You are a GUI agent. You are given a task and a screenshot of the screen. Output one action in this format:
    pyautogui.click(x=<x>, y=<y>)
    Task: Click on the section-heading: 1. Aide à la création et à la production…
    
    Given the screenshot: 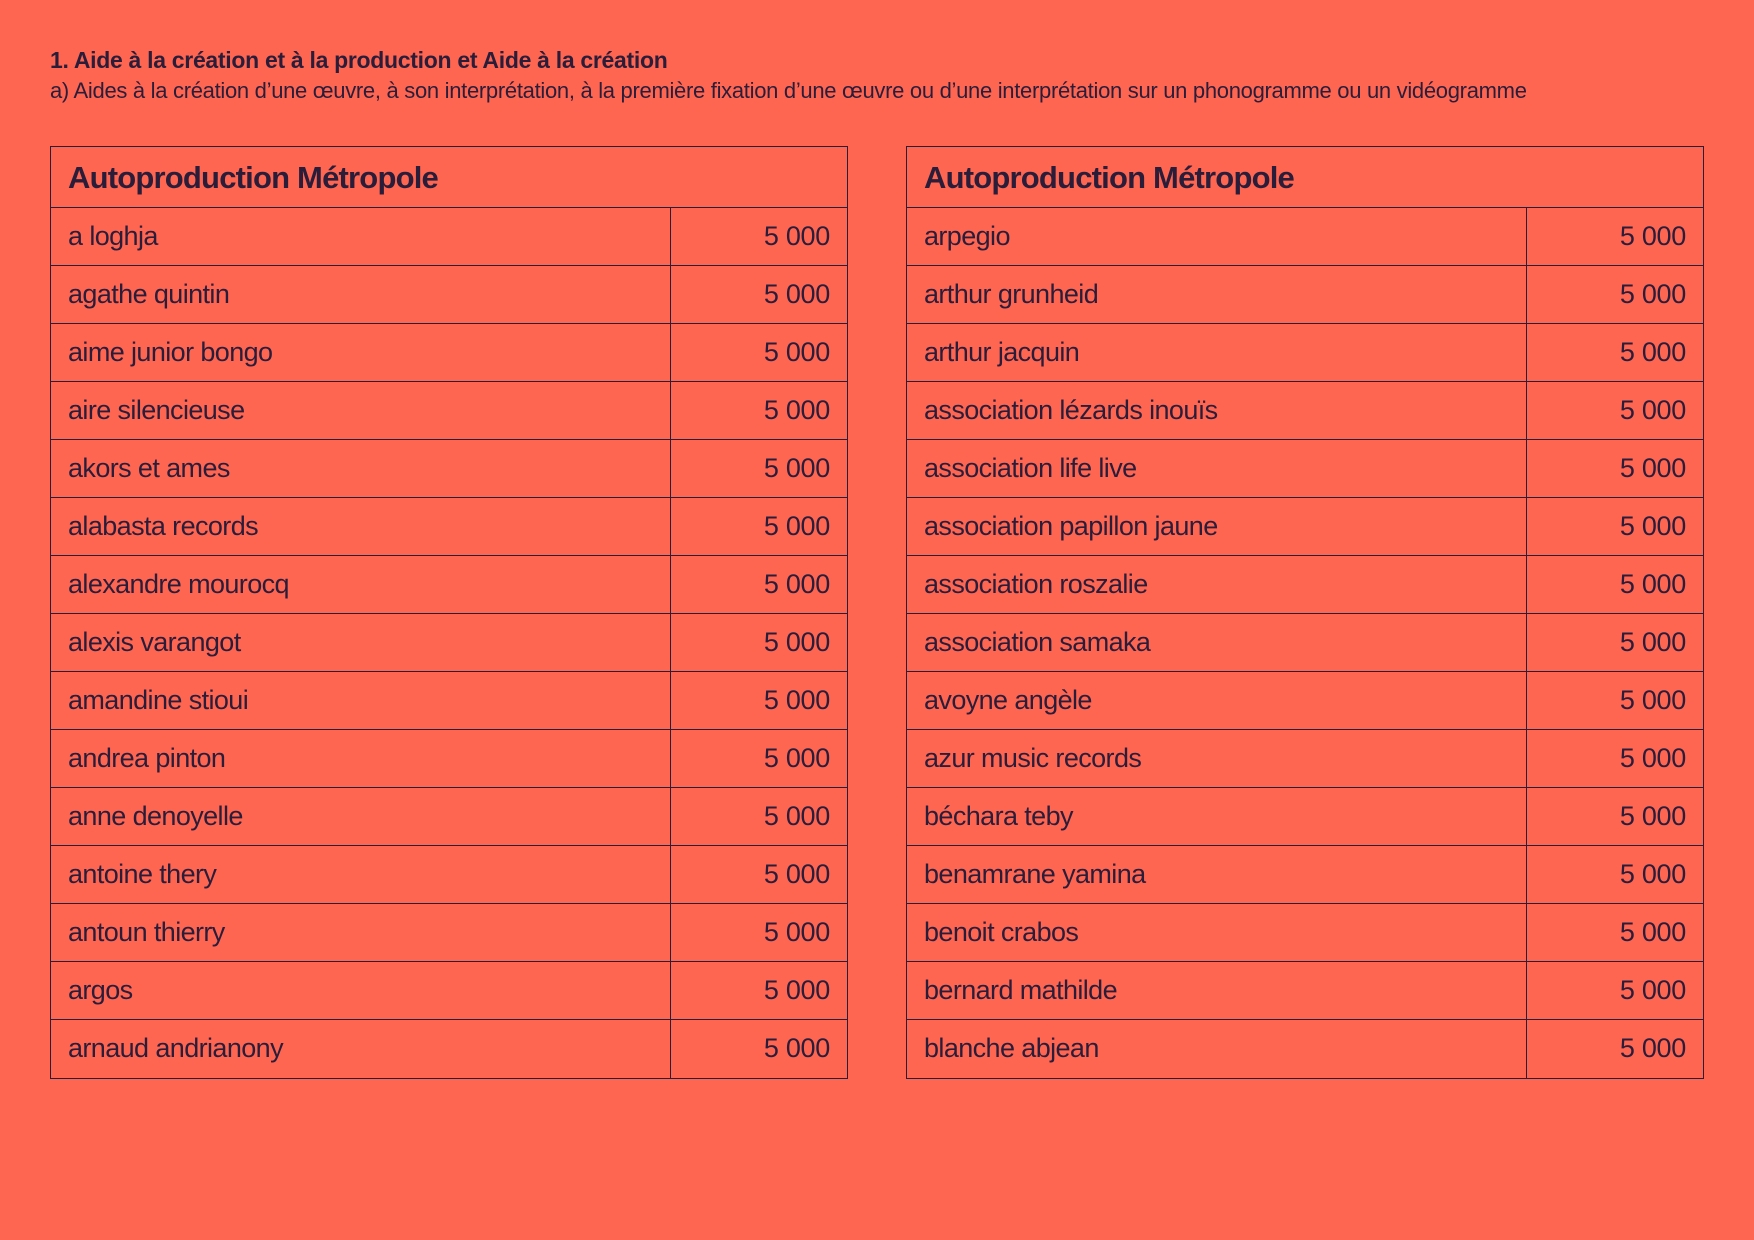 What is the action you would take?
    pyautogui.click(x=359, y=60)
    